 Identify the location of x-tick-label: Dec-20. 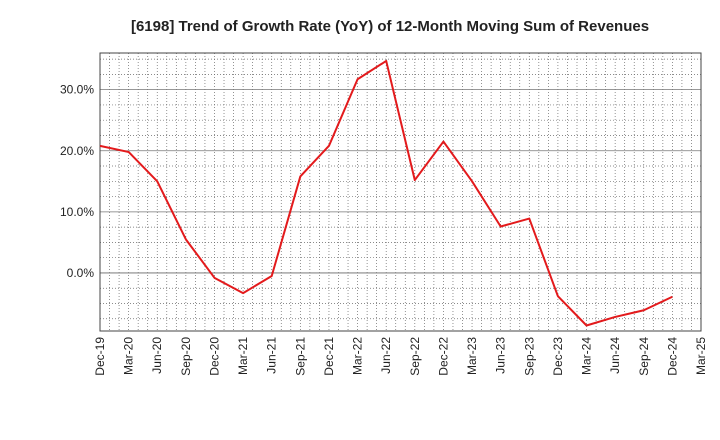
(214, 356).